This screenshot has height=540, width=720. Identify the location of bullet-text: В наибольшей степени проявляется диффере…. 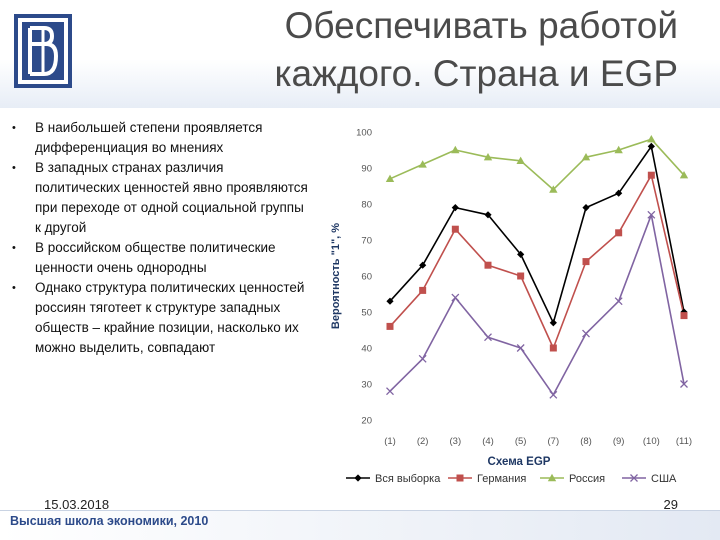
(149, 137).